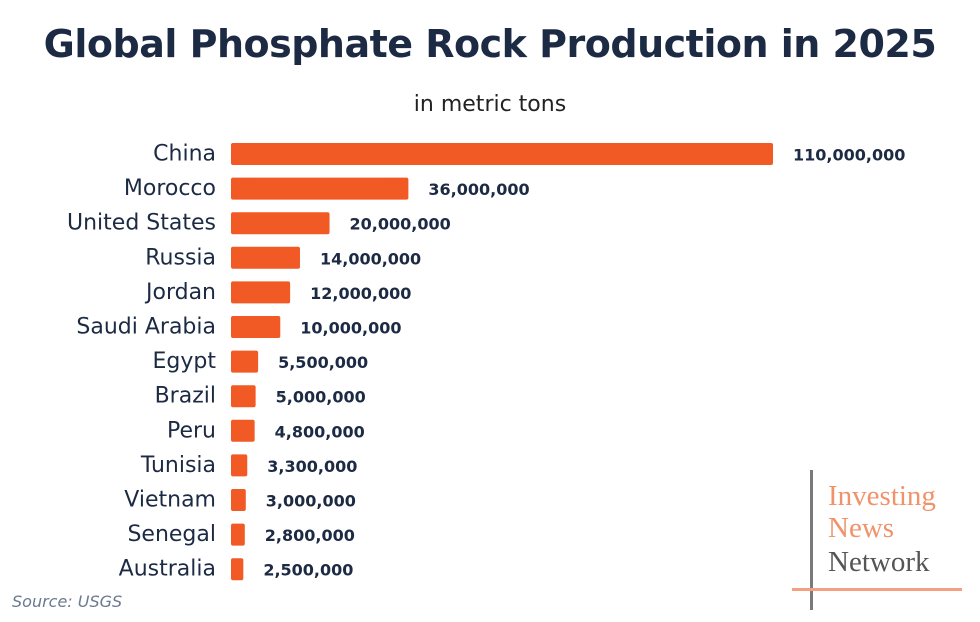 The width and height of the screenshot is (980, 622). What do you see at coordinates (185, 361) in the screenshot?
I see `category-label: Egypt` at bounding box center [185, 361].